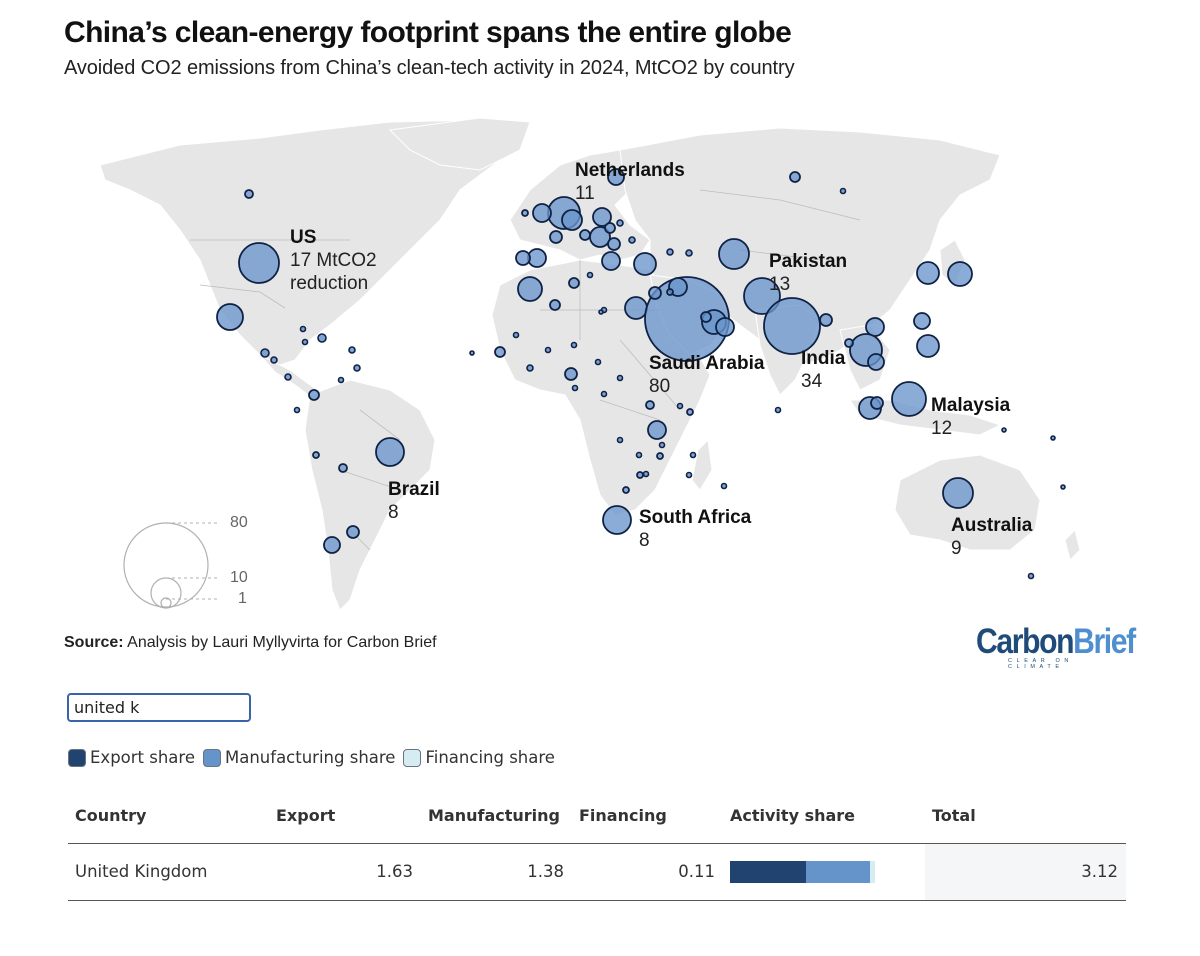 Image resolution: width=1200 pixels, height=956 pixels. I want to click on logo-brief: Brief, so click(1104, 641).